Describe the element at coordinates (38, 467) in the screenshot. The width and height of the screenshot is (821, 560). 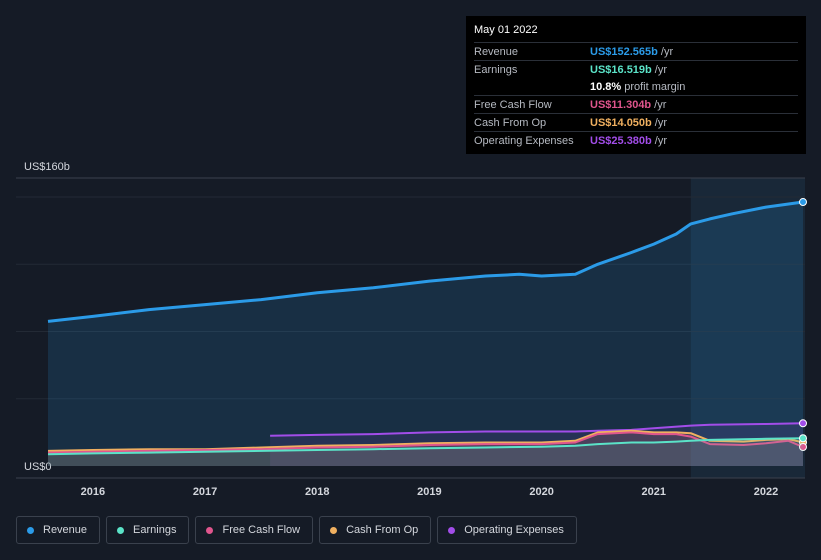
I see `y-tick-bottom: US$0` at that location.